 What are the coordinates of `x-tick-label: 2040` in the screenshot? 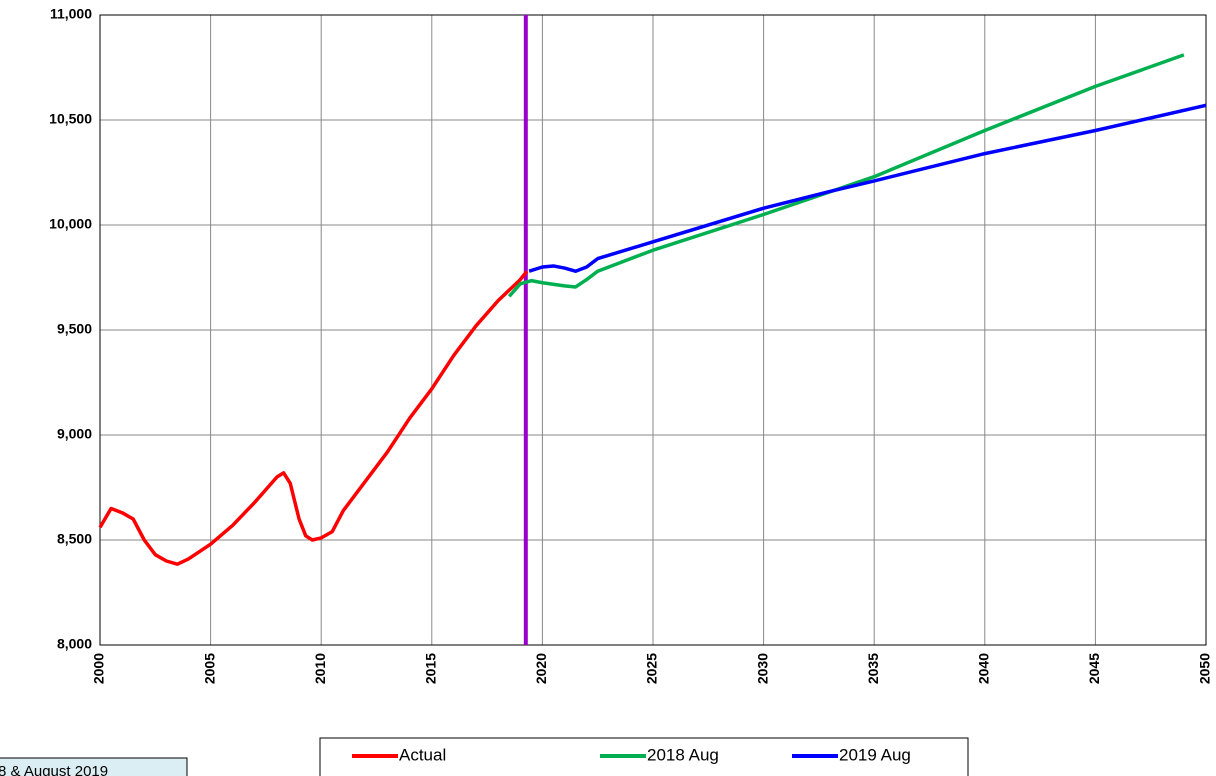 It's located at (984, 668).